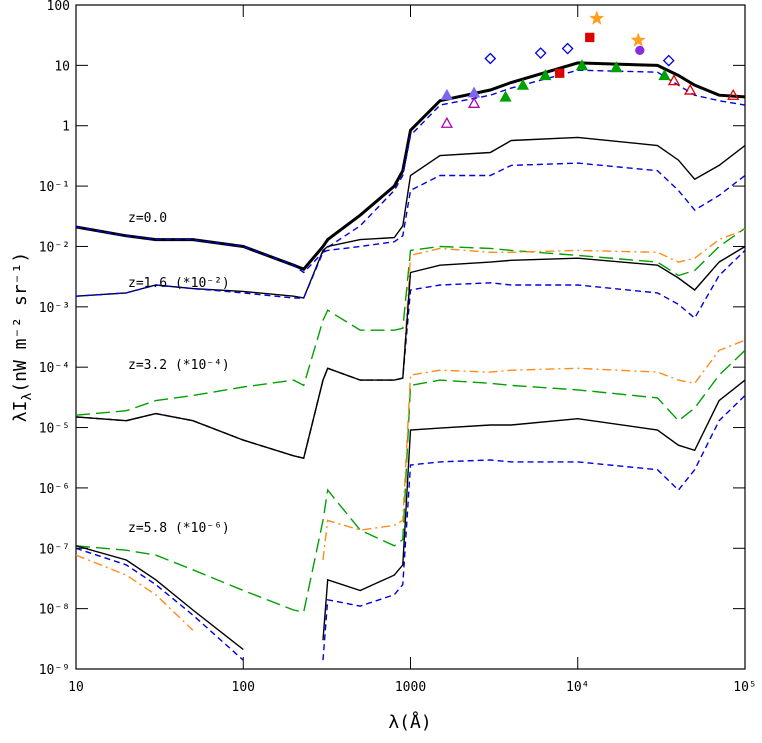 This screenshot has height=743, width=762. What do you see at coordinates (147, 218) in the screenshot?
I see `annotation: z=0.0` at bounding box center [147, 218].